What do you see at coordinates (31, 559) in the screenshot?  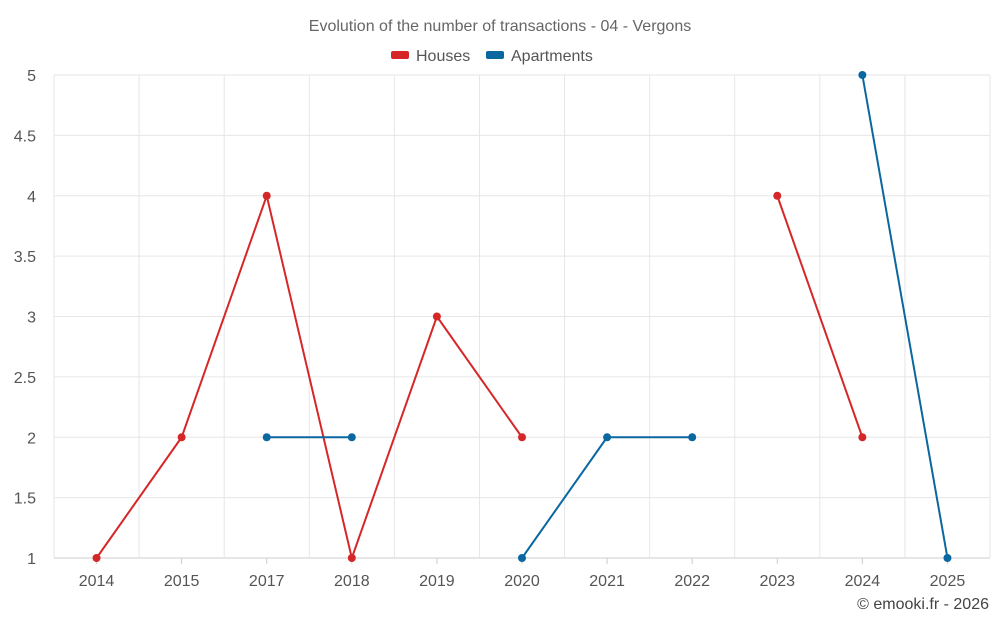 I see `y-tick-label: 1` at bounding box center [31, 559].